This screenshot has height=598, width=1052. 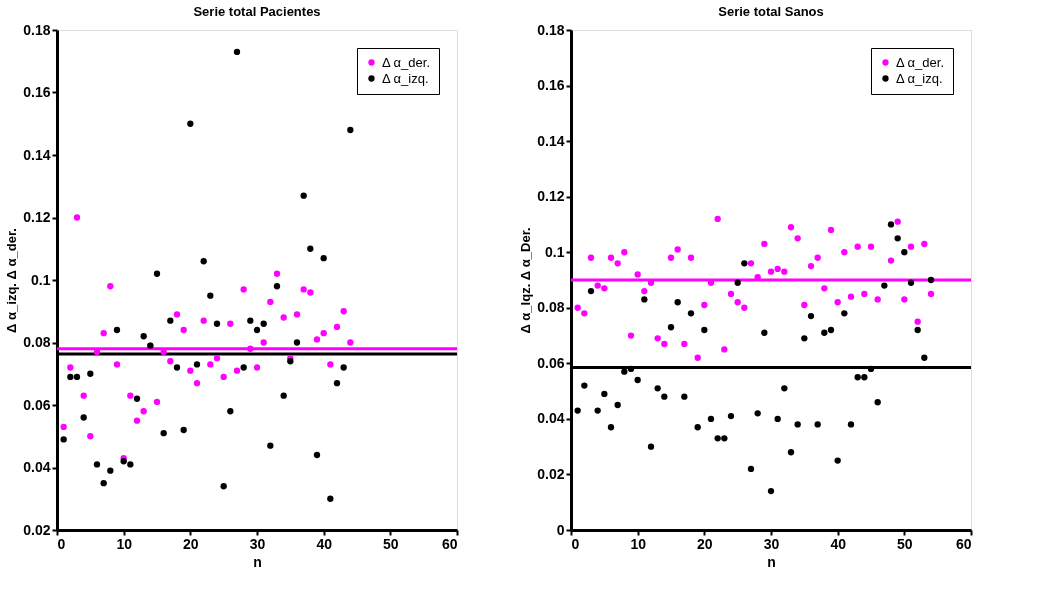 What do you see at coordinates (449, 543) in the screenshot?
I see `x-tick-label: 60` at bounding box center [449, 543].